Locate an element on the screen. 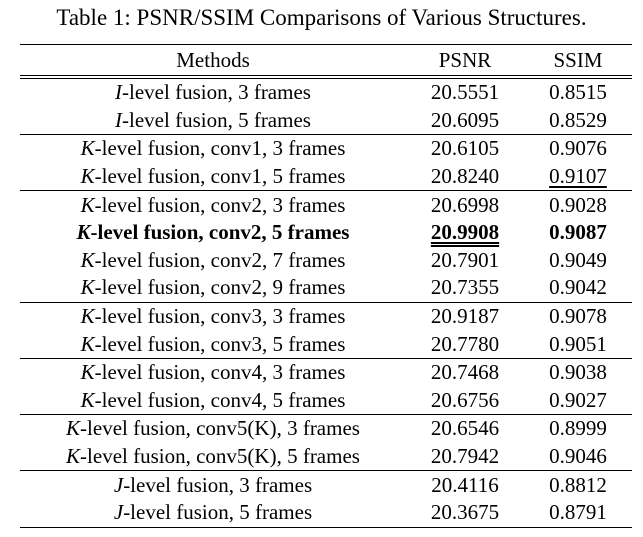  psnr-value: 20.7901 is located at coordinates (465, 259).